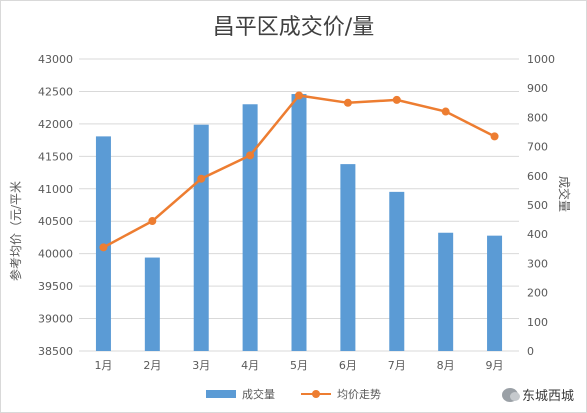  Describe the element at coordinates (55, 254) in the screenshot. I see `y-left-tick-label: 40000` at that location.